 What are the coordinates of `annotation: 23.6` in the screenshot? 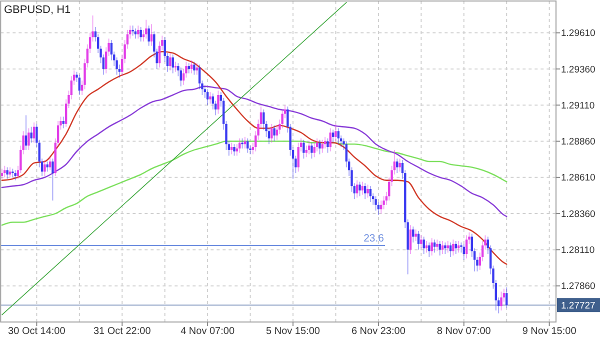 It's located at (374, 238).